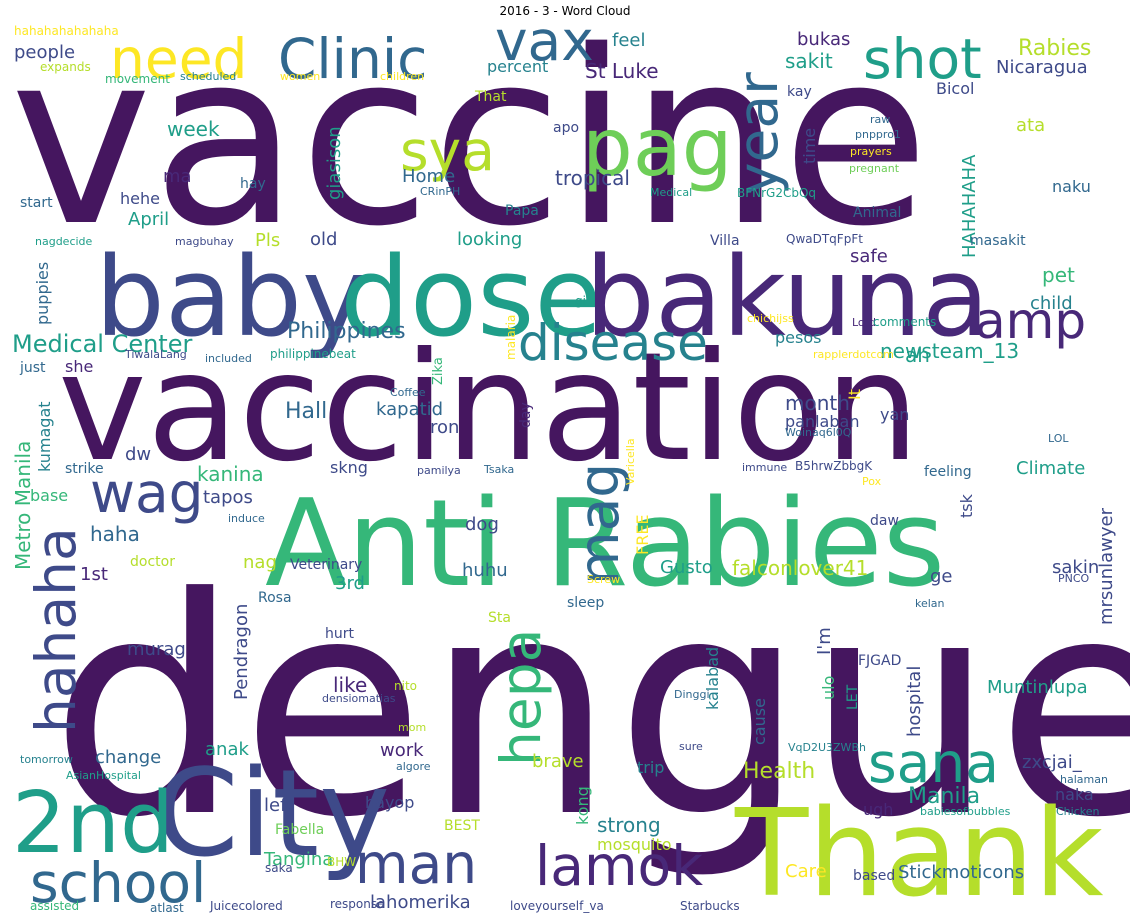 This screenshot has width=1130, height=923. Describe the element at coordinates (869, 256) in the screenshot. I see `word-62: safe` at that location.